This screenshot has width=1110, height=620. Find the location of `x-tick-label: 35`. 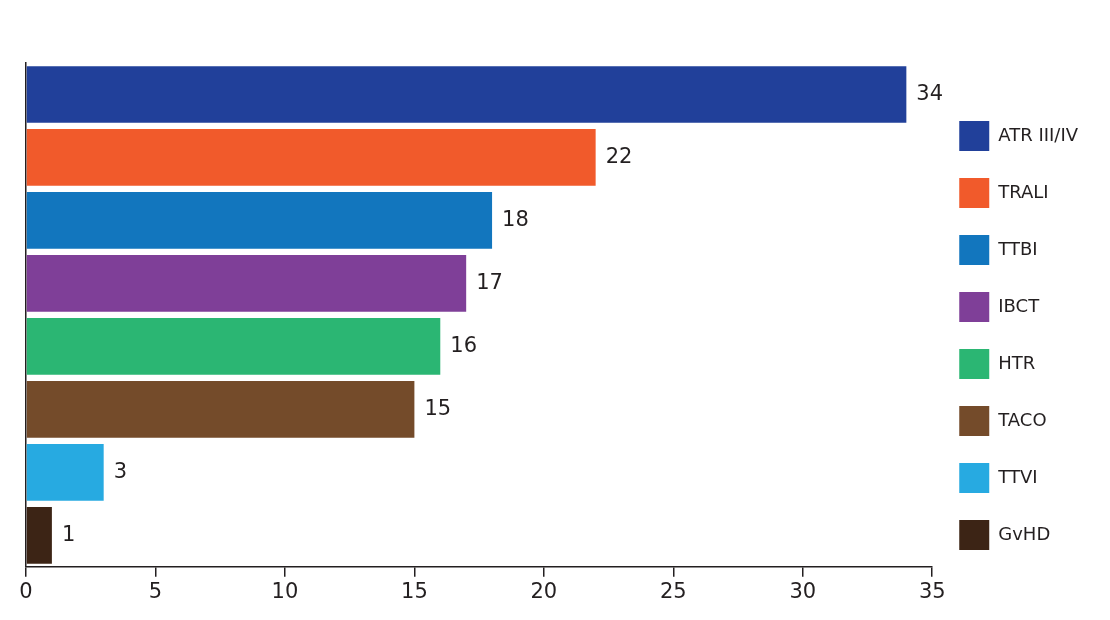

x-tick-label: 35 is located at coordinates (932, 590).